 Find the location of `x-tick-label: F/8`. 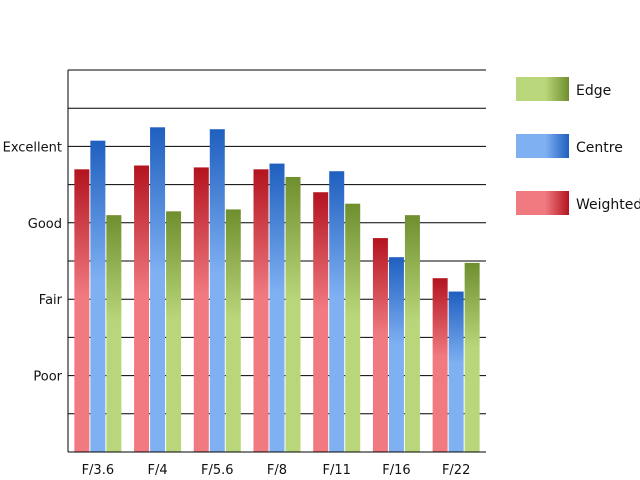

x-tick-label: F/8 is located at coordinates (277, 470).